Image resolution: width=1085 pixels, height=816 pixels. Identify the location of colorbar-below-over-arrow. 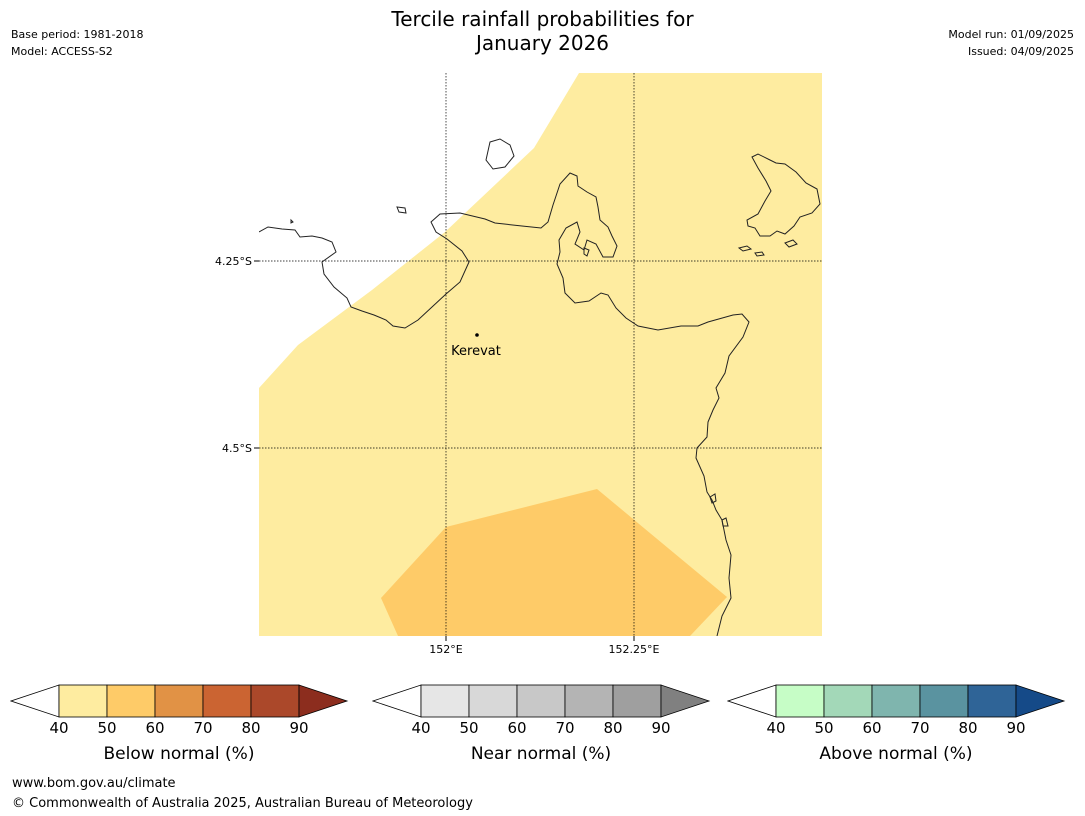
(323, 701).